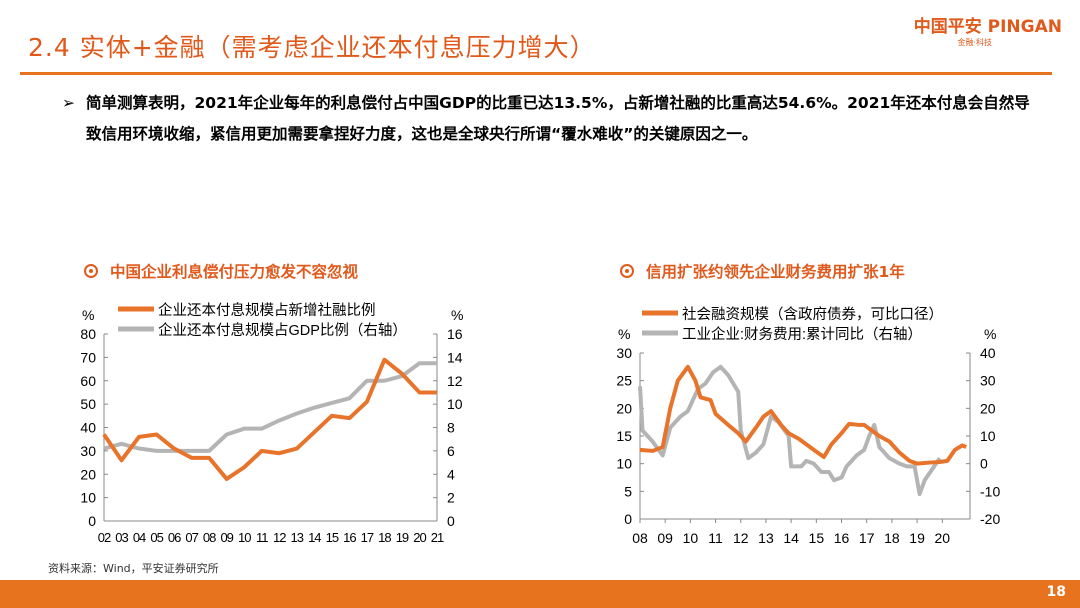 The image size is (1080, 608). I want to click on logo-text: 中国平安 PINGAN, so click(987, 27).